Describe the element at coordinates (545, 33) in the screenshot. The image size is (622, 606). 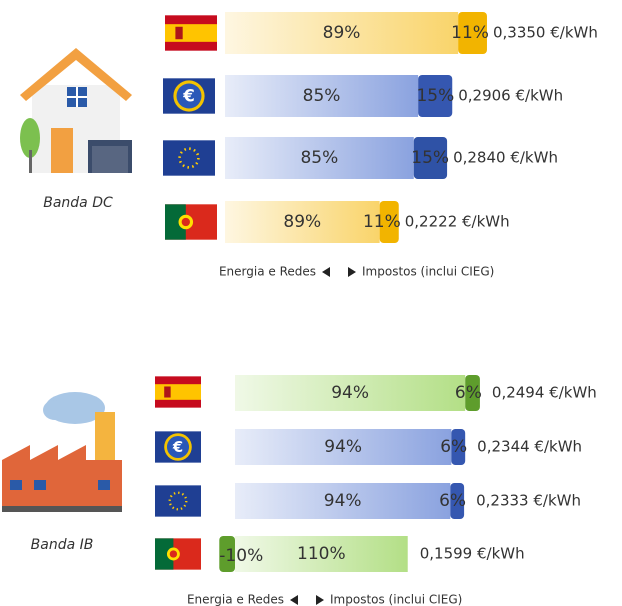
I see `price-label: 0,3350 €/kWh` at that location.